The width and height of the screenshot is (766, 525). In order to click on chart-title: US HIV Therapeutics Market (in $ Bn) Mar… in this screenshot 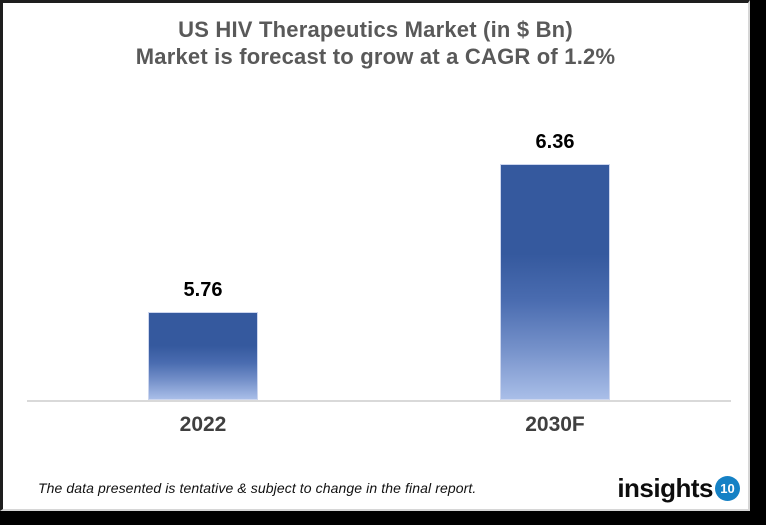, I will do `click(375, 44)`.